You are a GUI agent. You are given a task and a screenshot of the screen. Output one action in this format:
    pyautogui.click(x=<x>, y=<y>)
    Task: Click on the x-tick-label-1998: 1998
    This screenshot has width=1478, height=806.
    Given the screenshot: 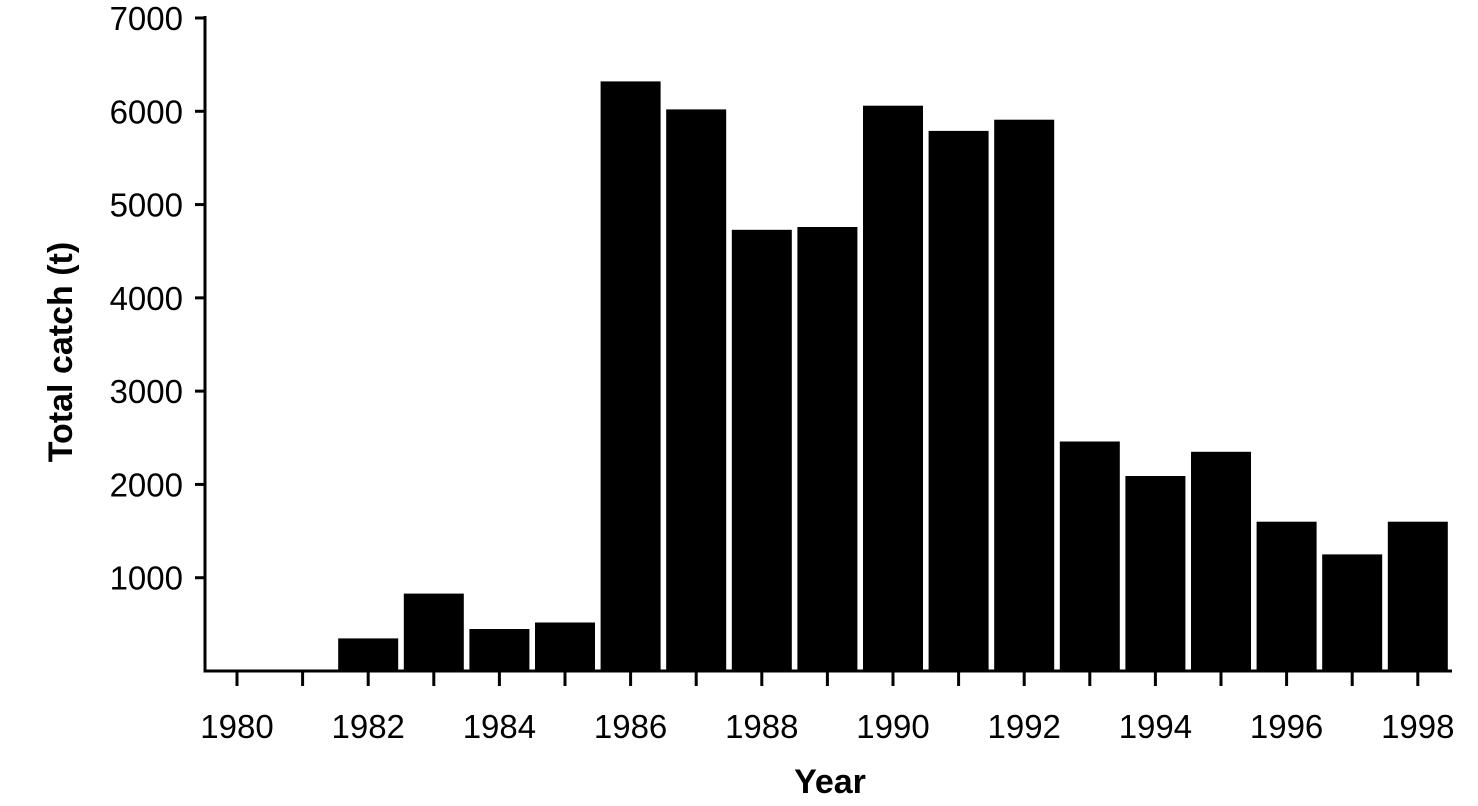 What is the action you would take?
    pyautogui.click(x=1417, y=726)
    